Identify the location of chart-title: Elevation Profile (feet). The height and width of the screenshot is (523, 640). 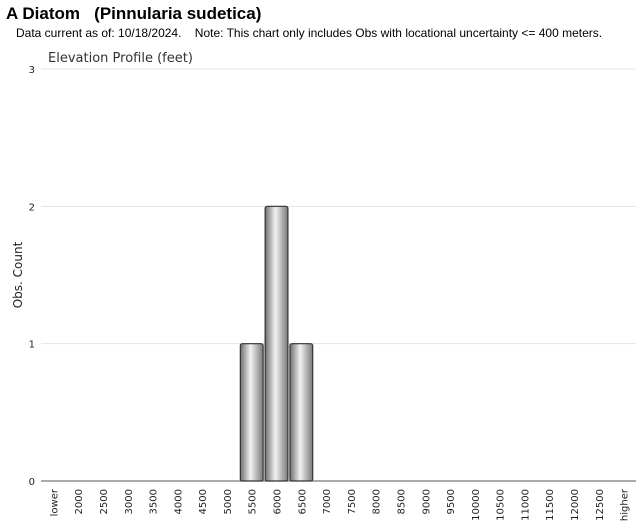
(120, 58).